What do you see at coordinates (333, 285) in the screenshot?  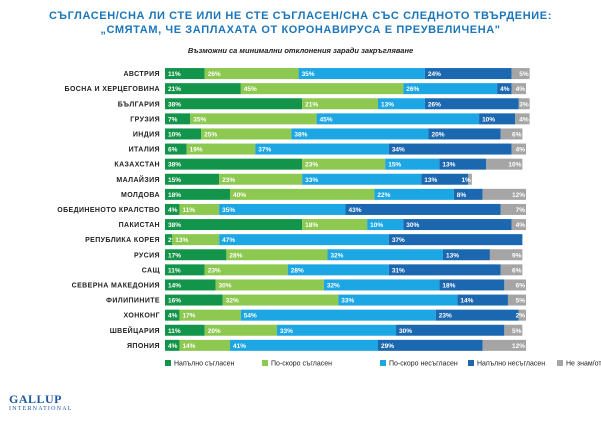 I see `data-label: 32%` at bounding box center [333, 285].